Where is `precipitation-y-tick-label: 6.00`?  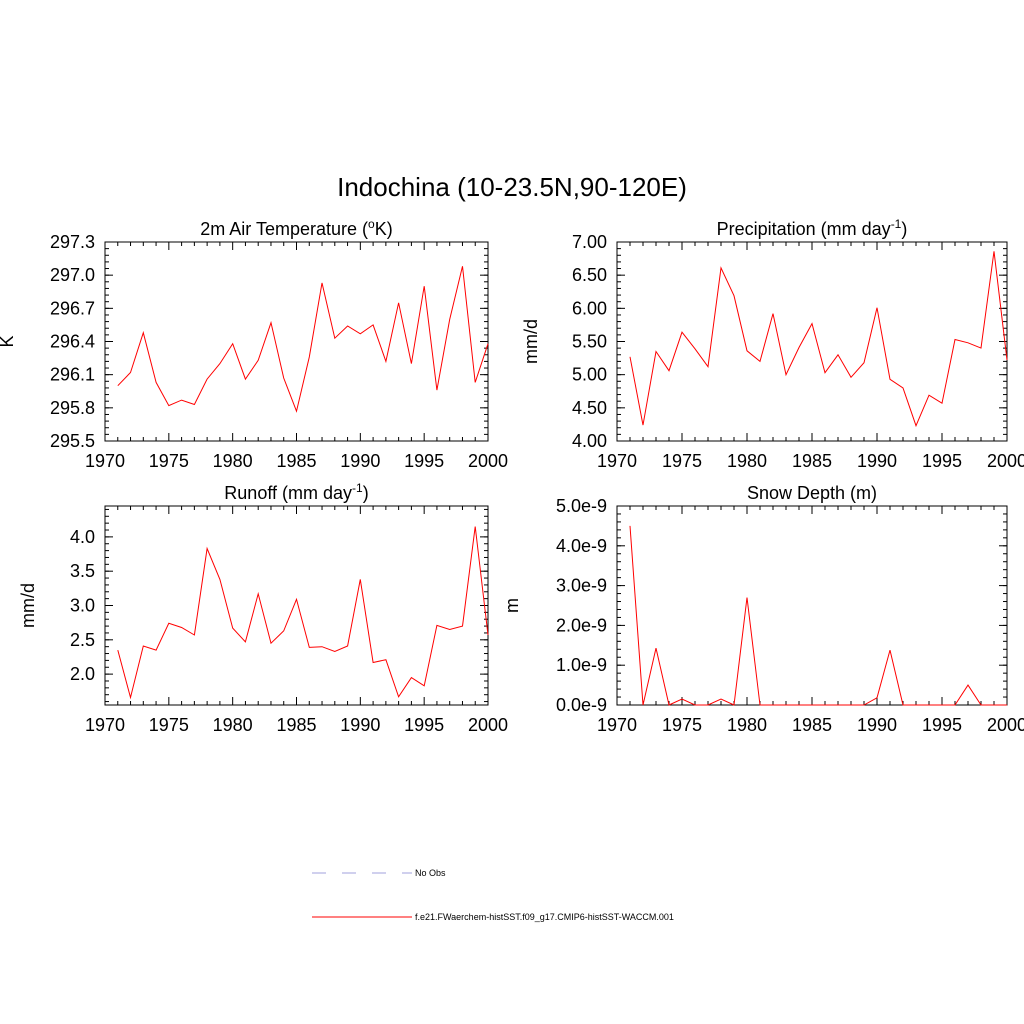 precipitation-y-tick-label: 6.00 is located at coordinates (589, 308).